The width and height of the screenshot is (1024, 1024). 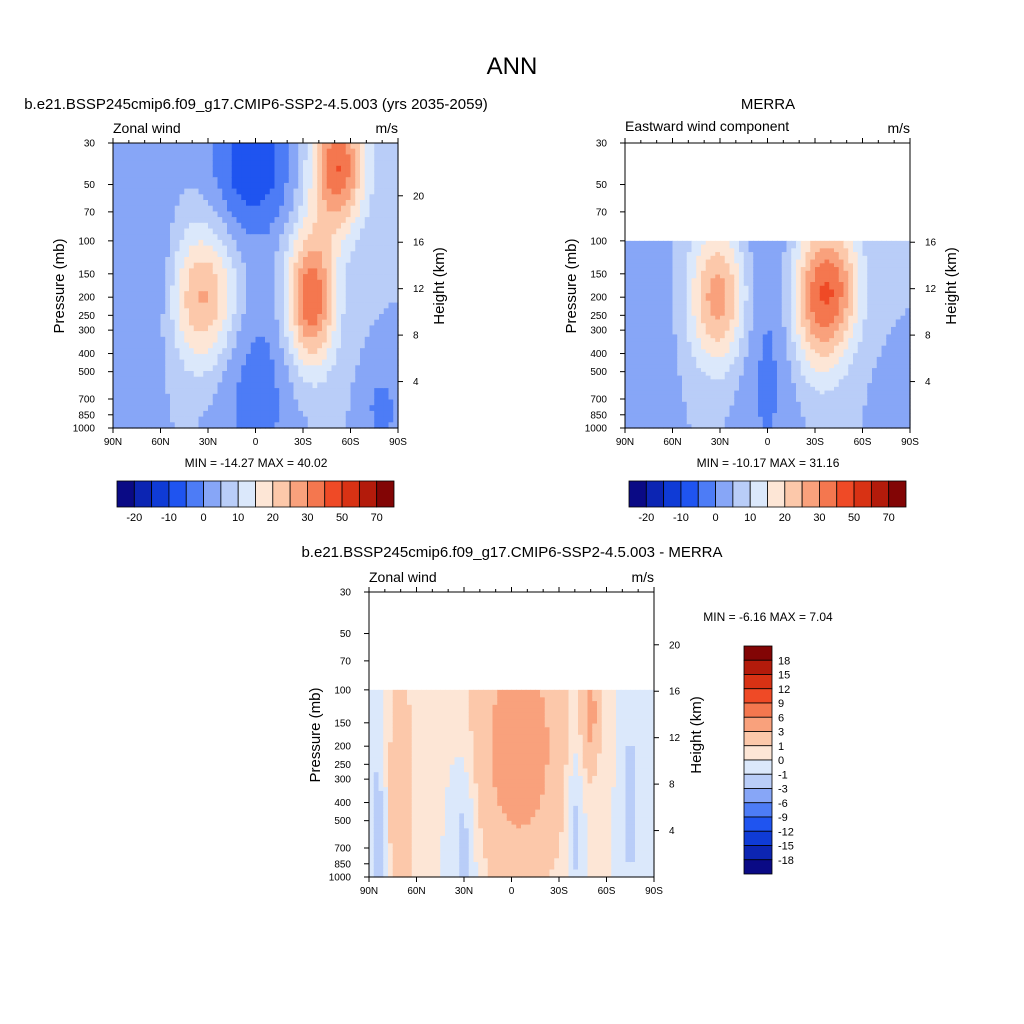 I want to click on y-tick-label: 500, so click(x=86, y=372).